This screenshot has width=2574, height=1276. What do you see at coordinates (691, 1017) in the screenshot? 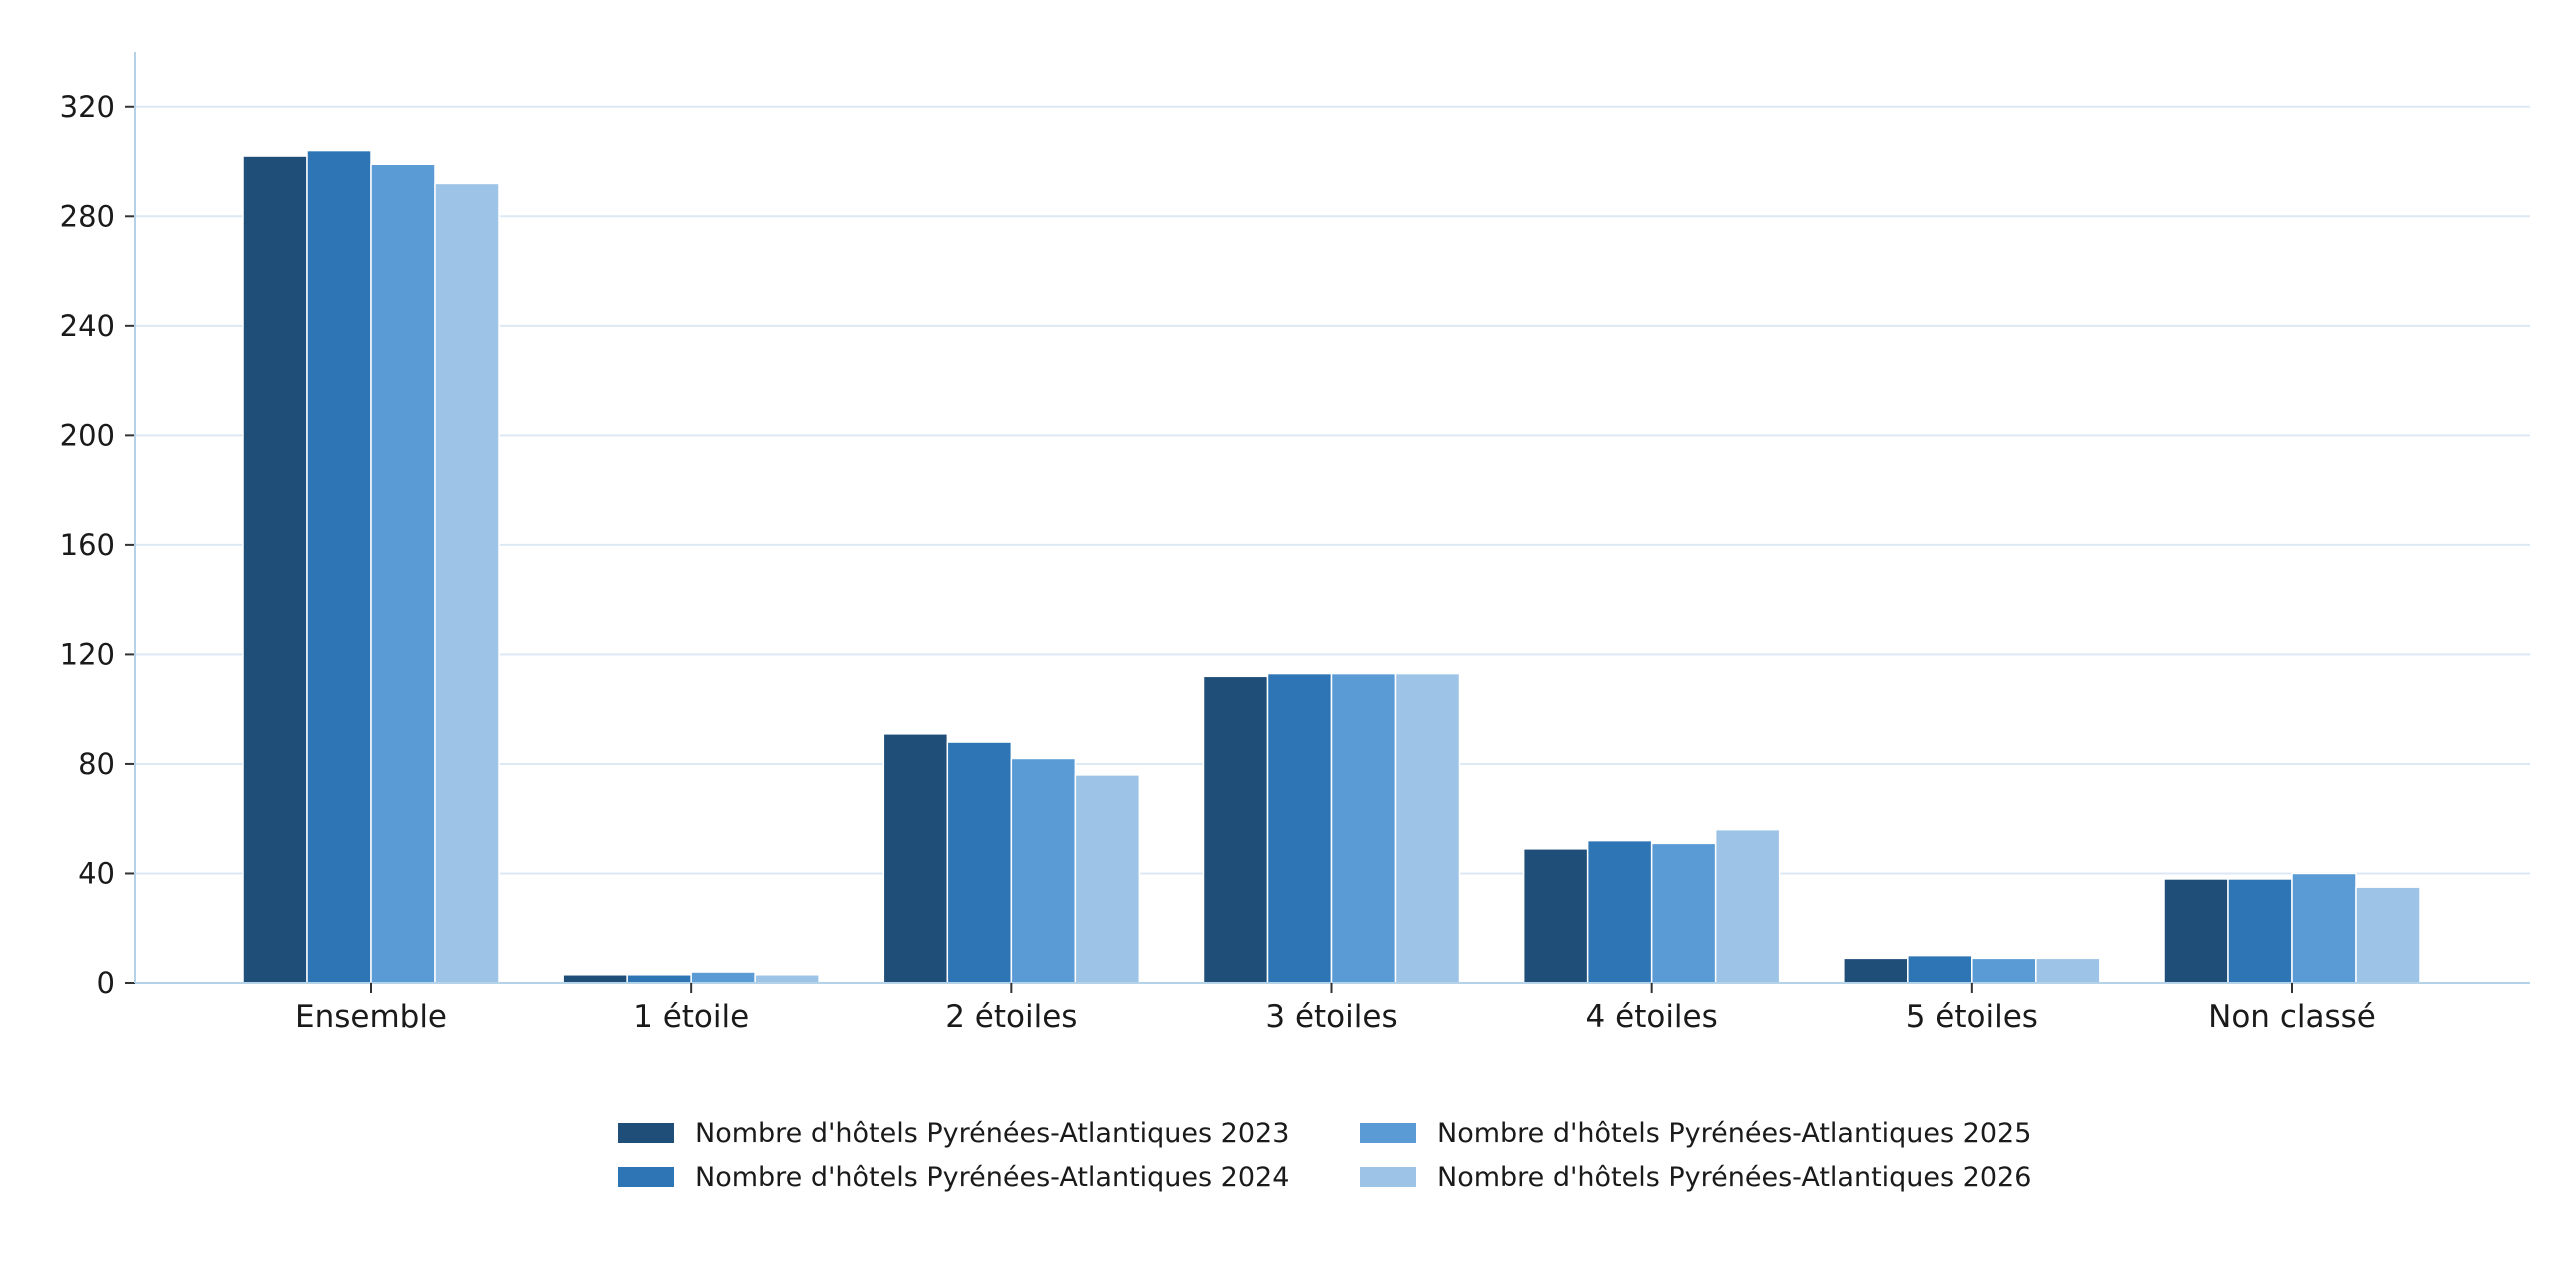
I see `x-tick-label: 1 étoile` at bounding box center [691, 1017].